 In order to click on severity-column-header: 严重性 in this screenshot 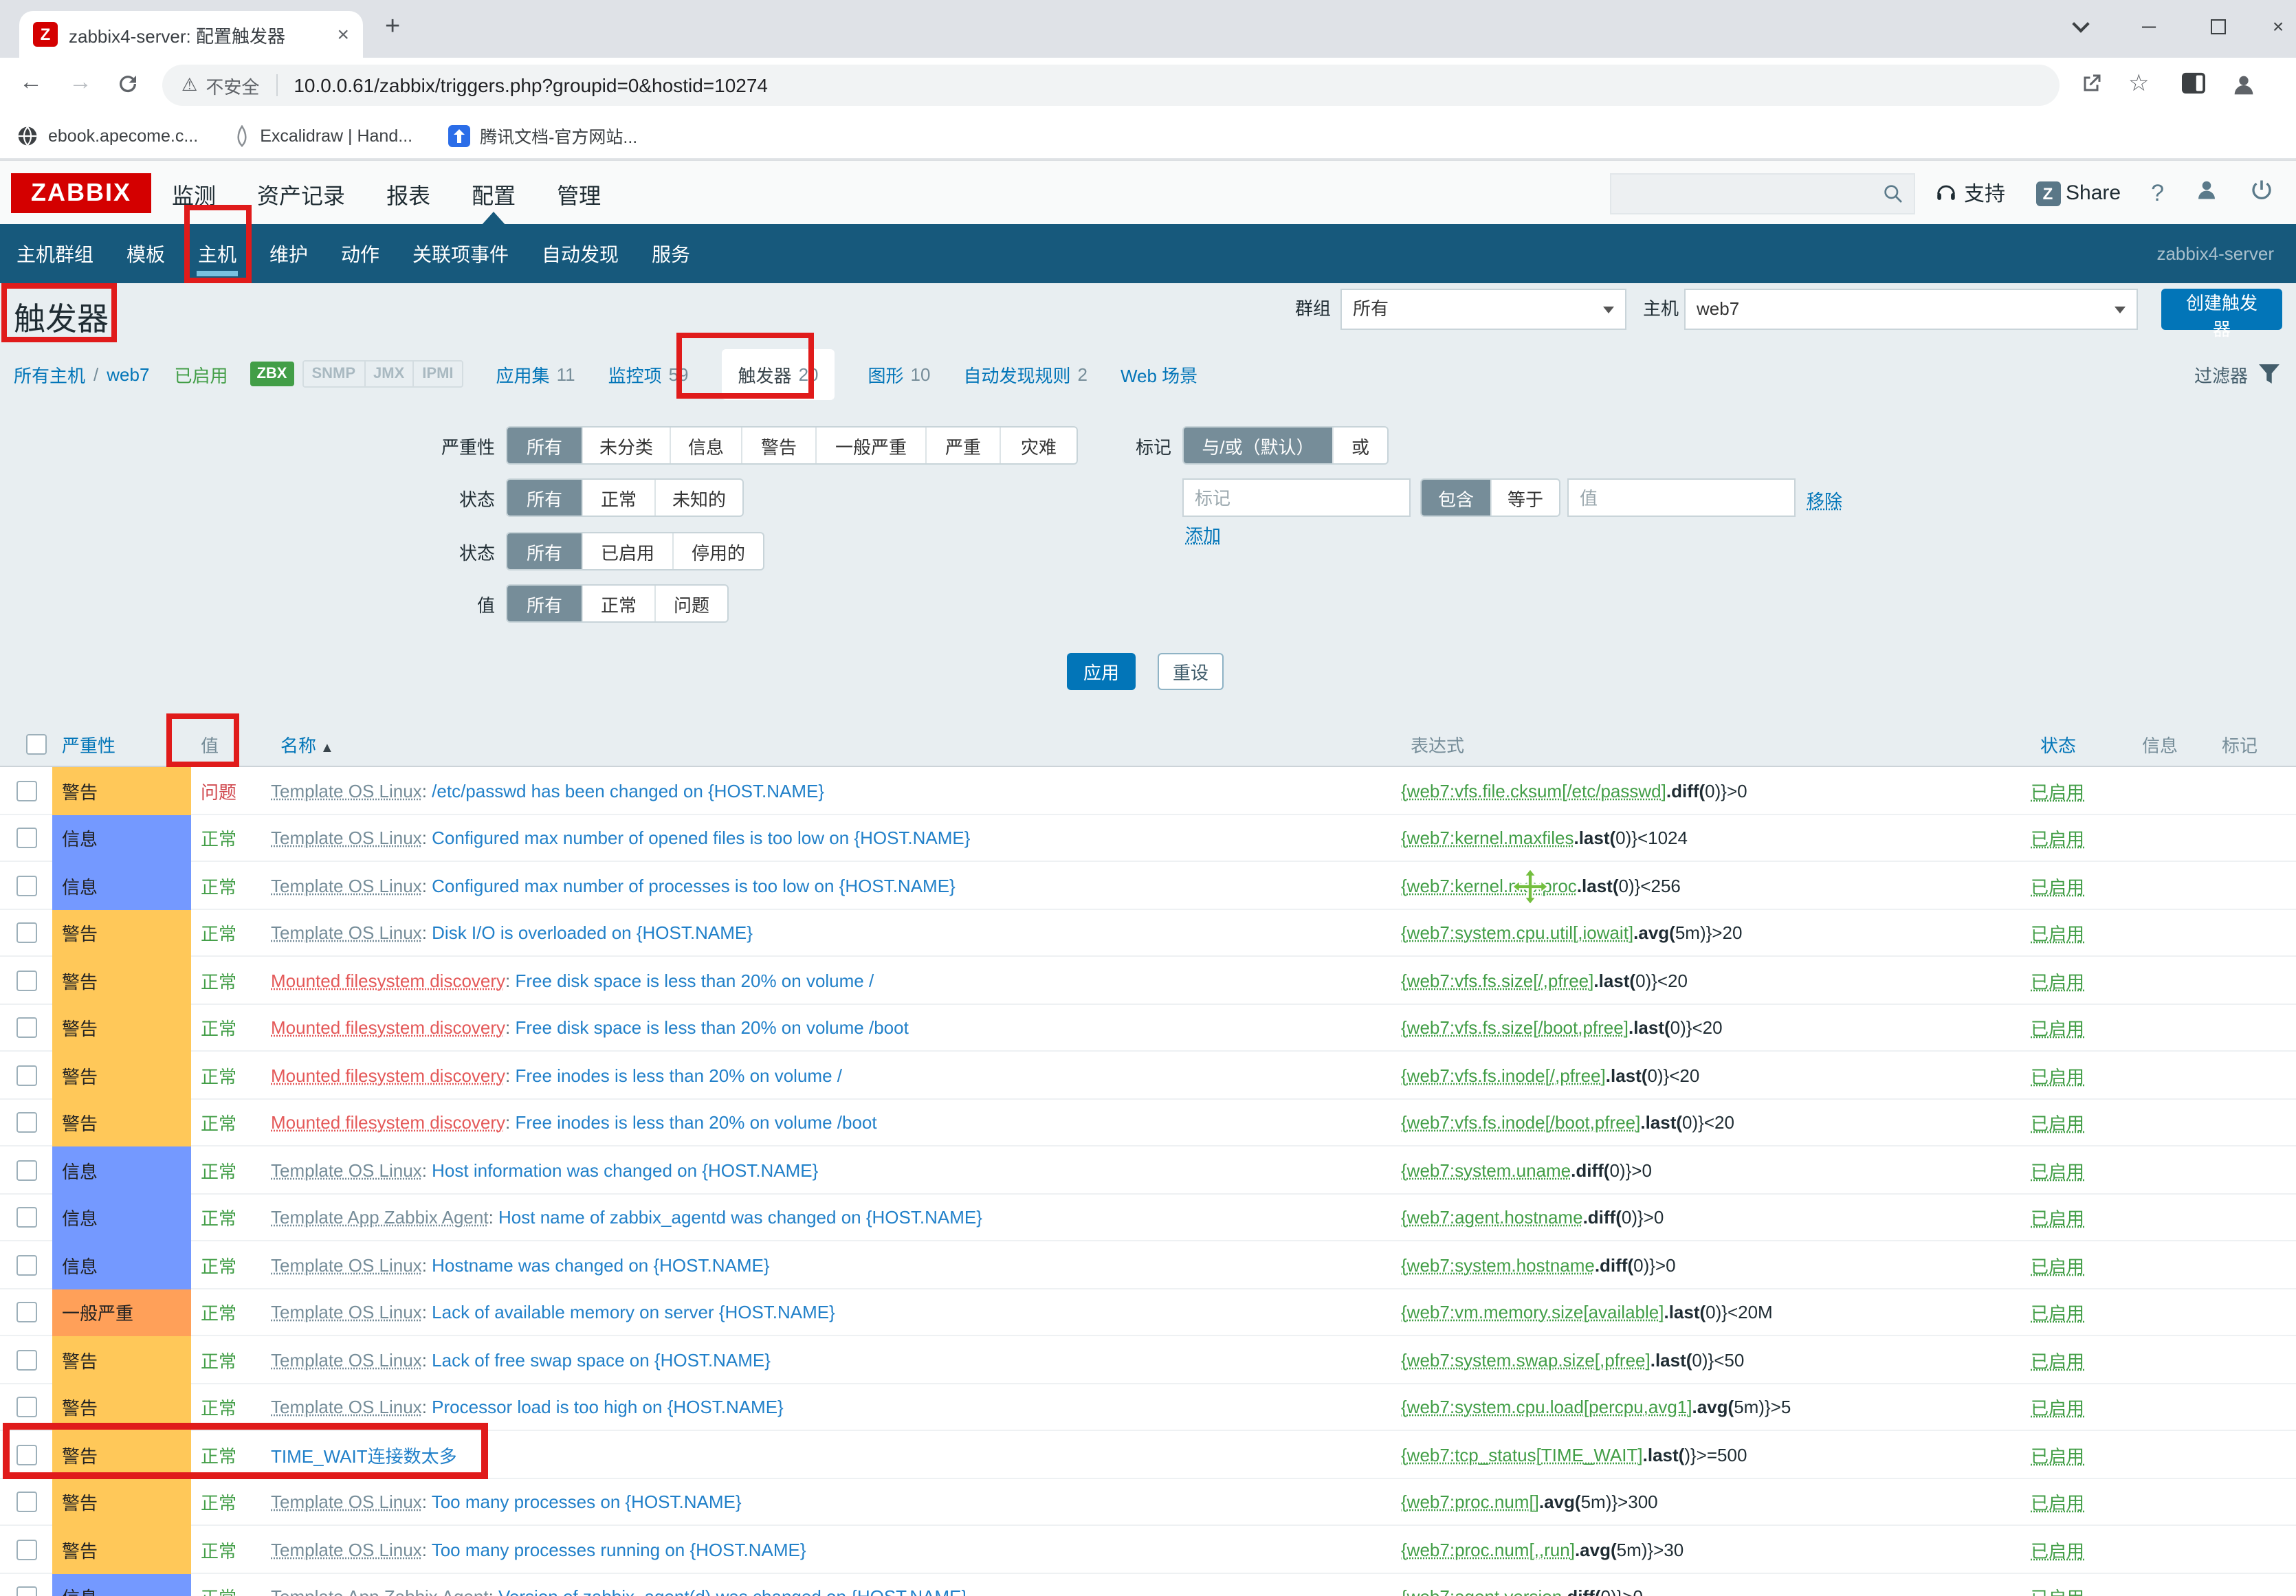, I will do `click(89, 745)`.